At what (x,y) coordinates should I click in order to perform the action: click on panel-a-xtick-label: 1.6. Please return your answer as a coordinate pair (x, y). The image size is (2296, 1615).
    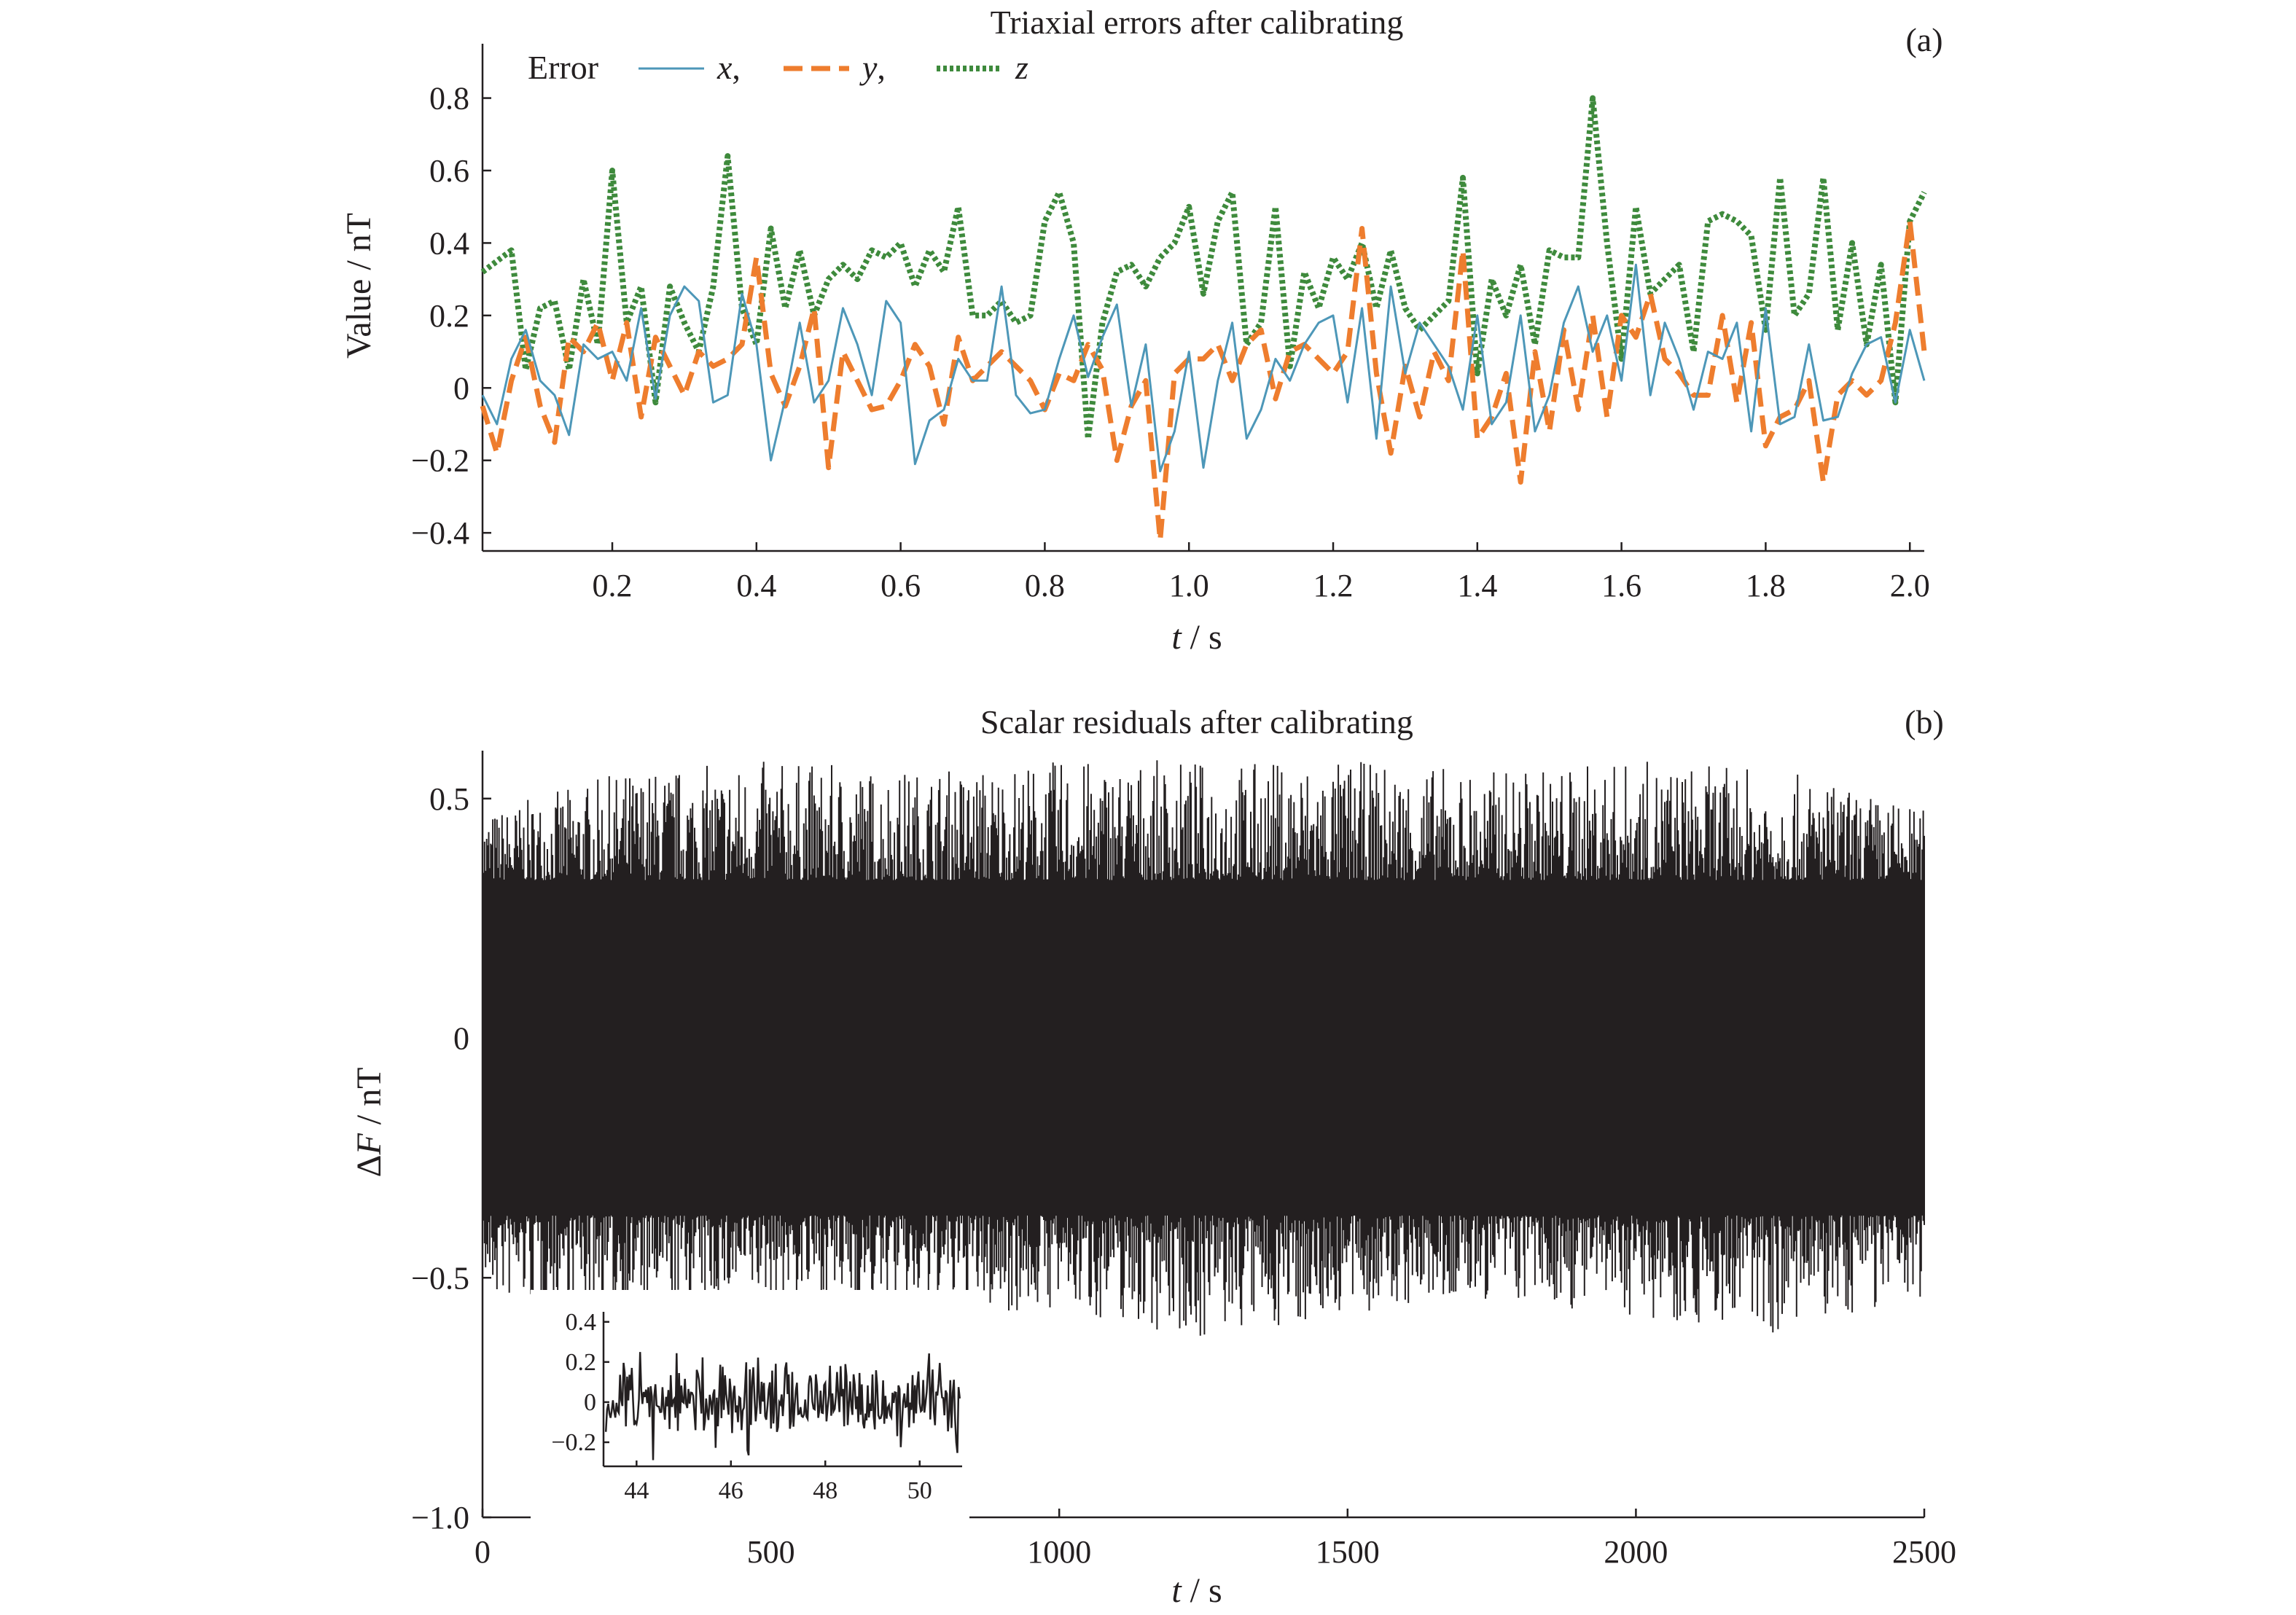
    Looking at the image, I should click on (1621, 586).